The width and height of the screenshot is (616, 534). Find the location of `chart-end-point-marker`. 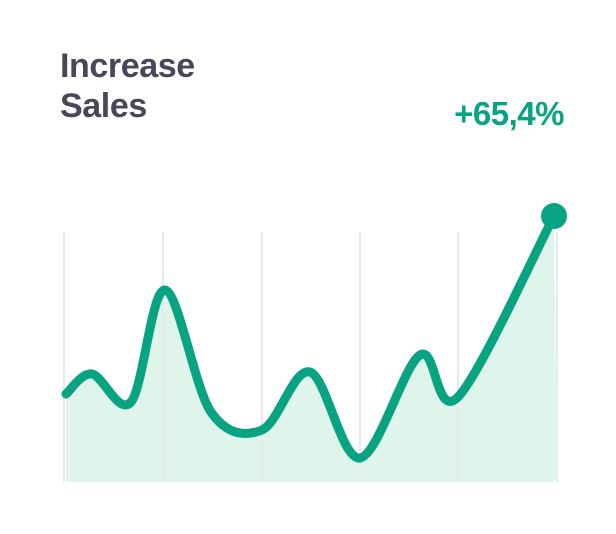

chart-end-point-marker is located at coordinates (554, 216).